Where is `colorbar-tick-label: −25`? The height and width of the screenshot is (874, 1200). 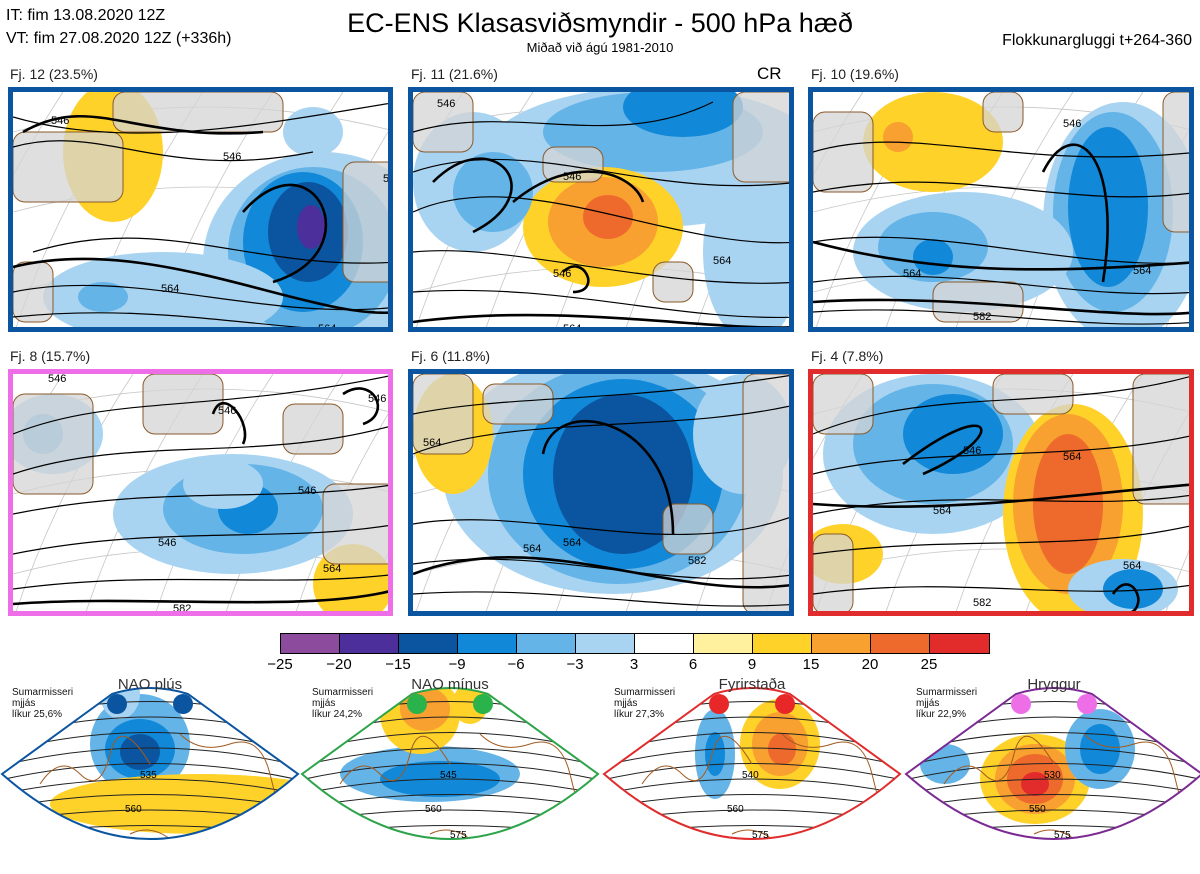 colorbar-tick-label: −25 is located at coordinates (280, 664).